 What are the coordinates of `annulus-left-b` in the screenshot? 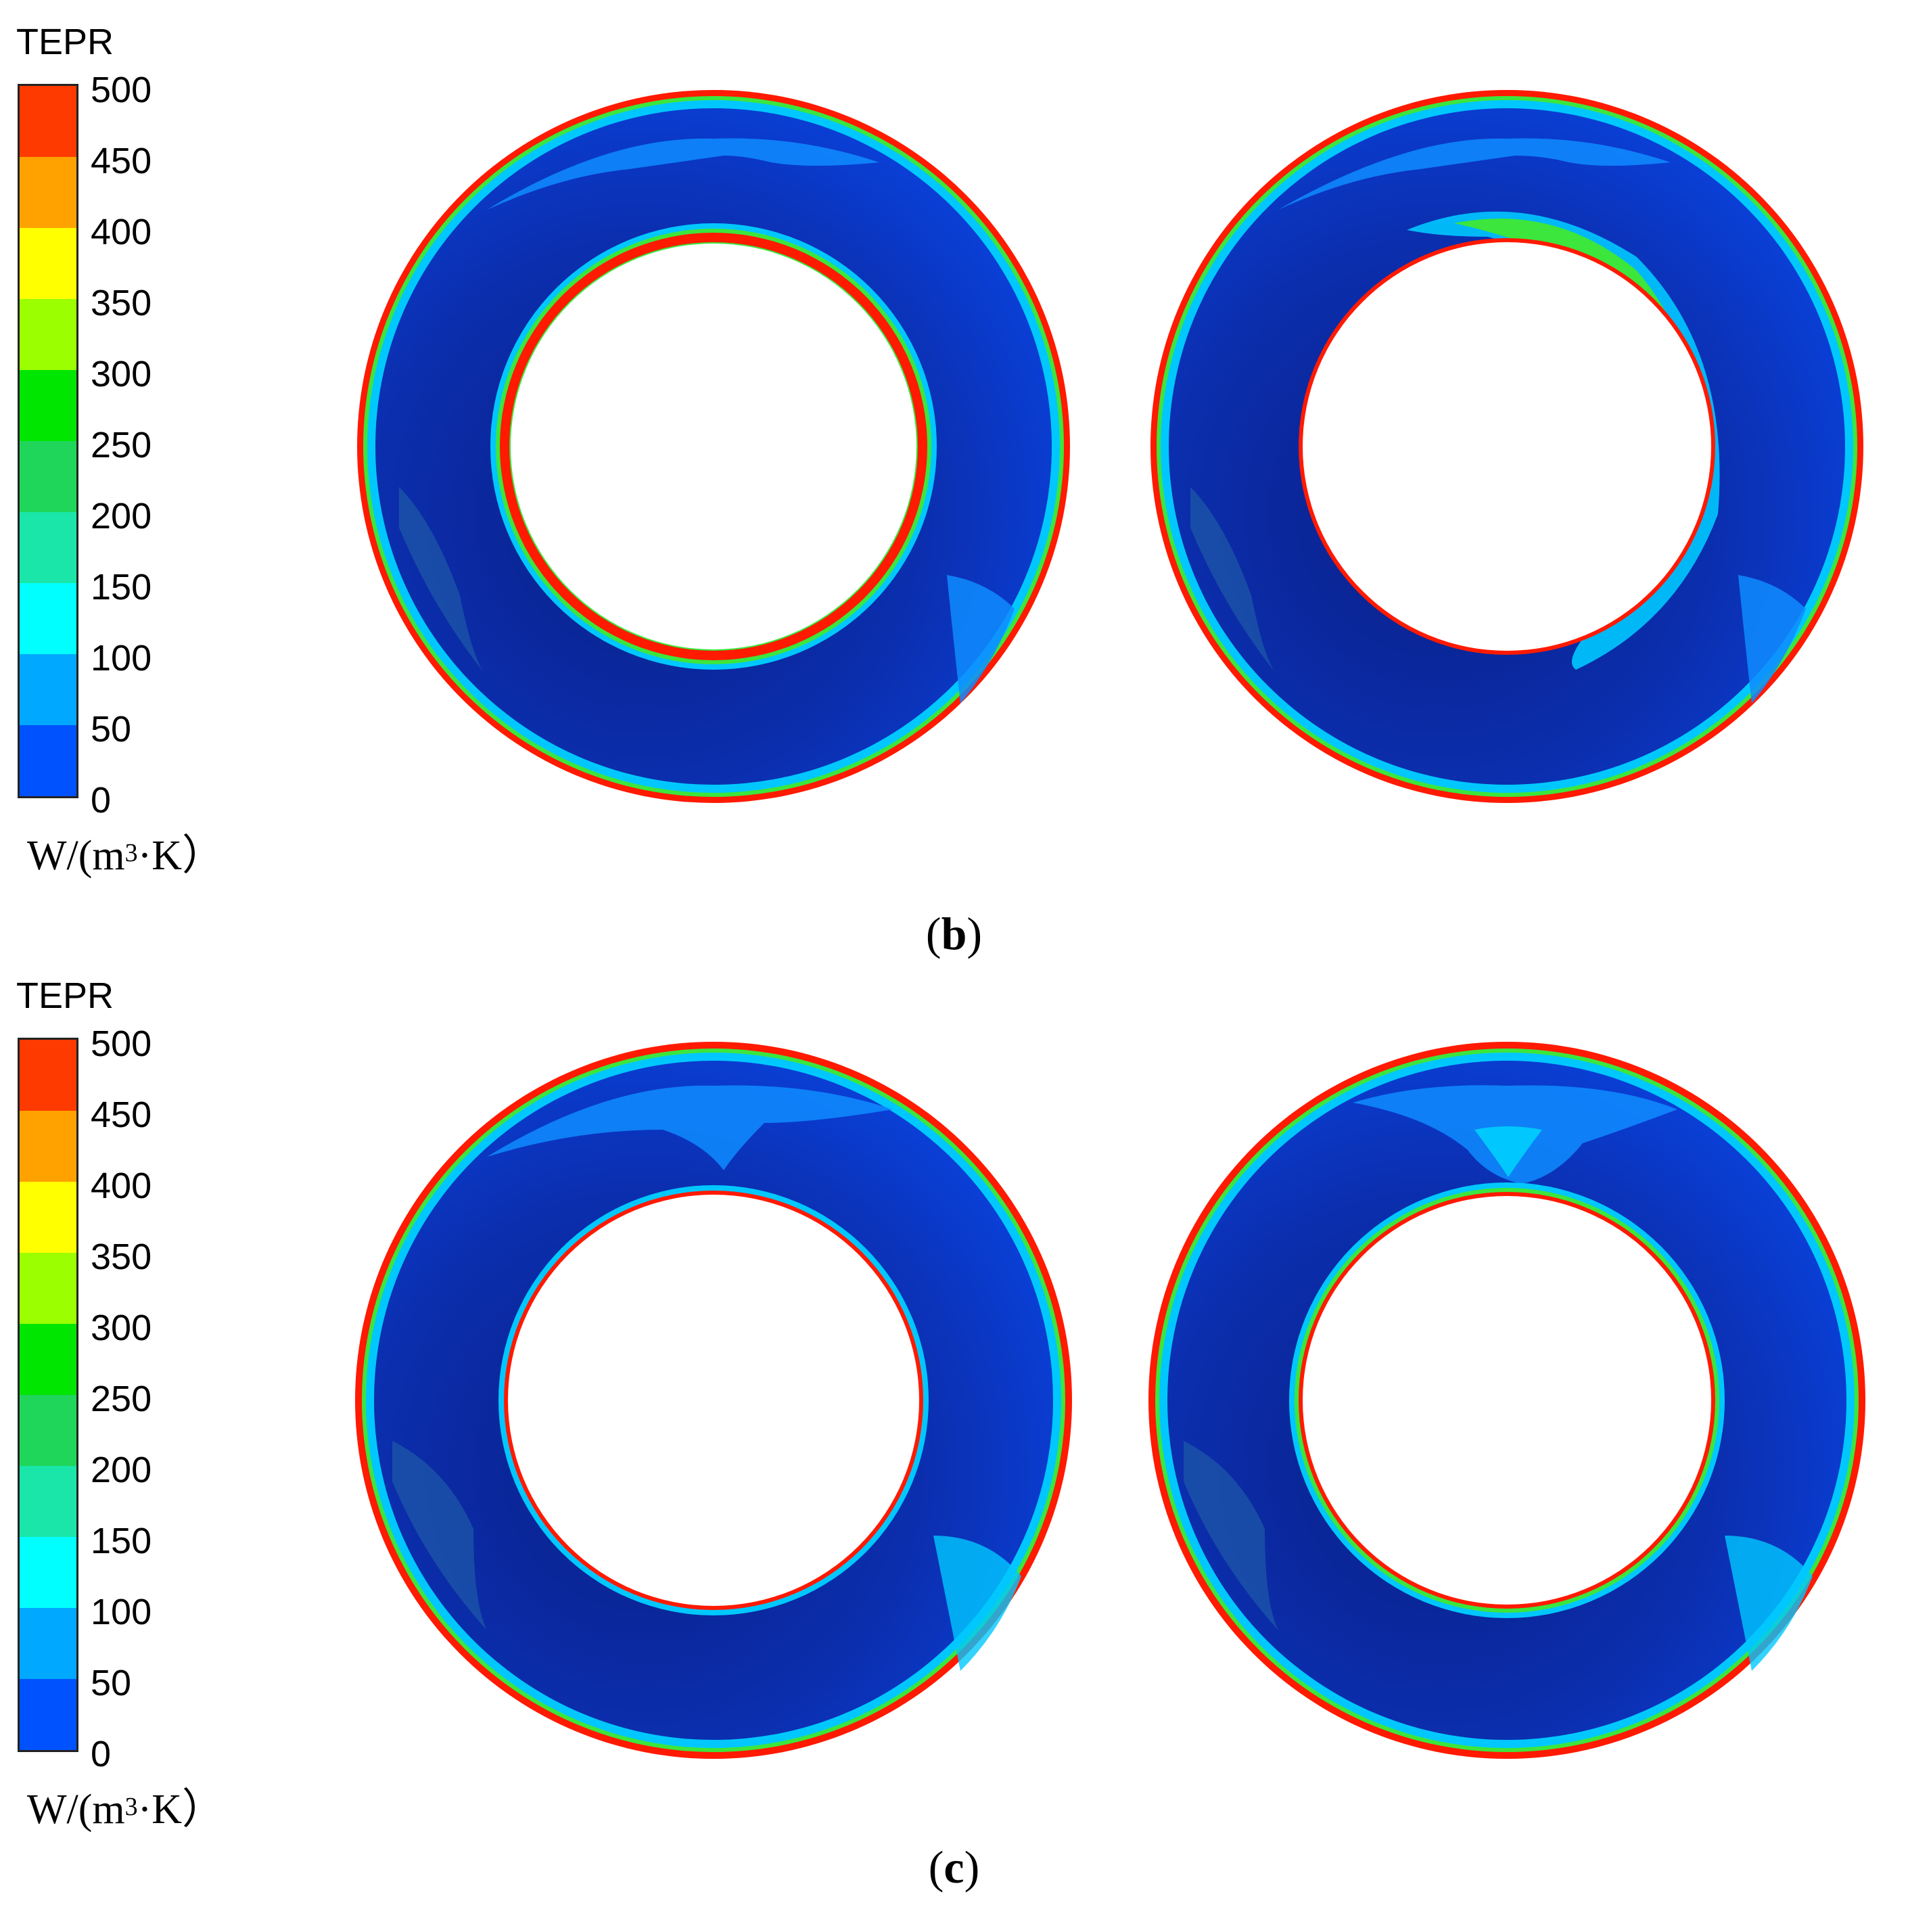 It's located at (714, 446).